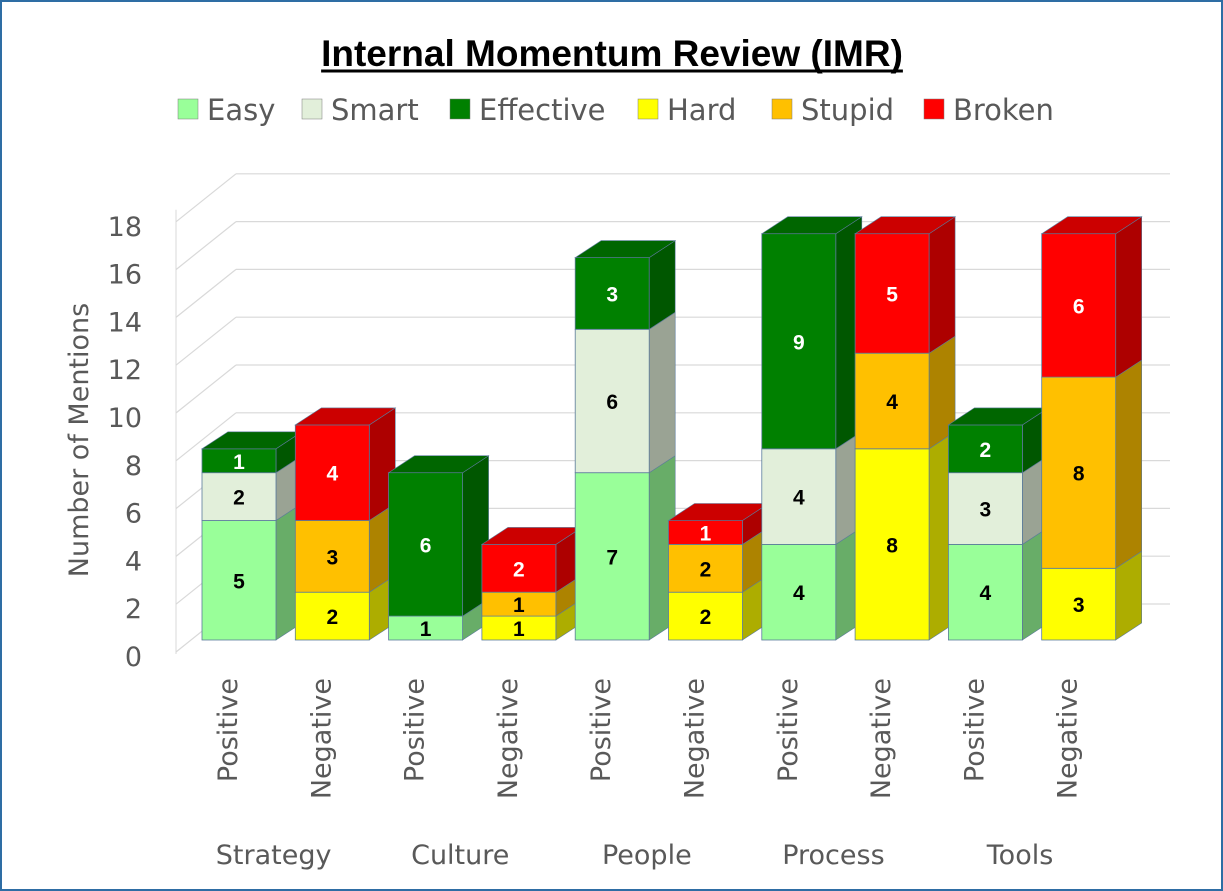 The height and width of the screenshot is (891, 1223). I want to click on group-label-strategy: Strategy, so click(274, 855).